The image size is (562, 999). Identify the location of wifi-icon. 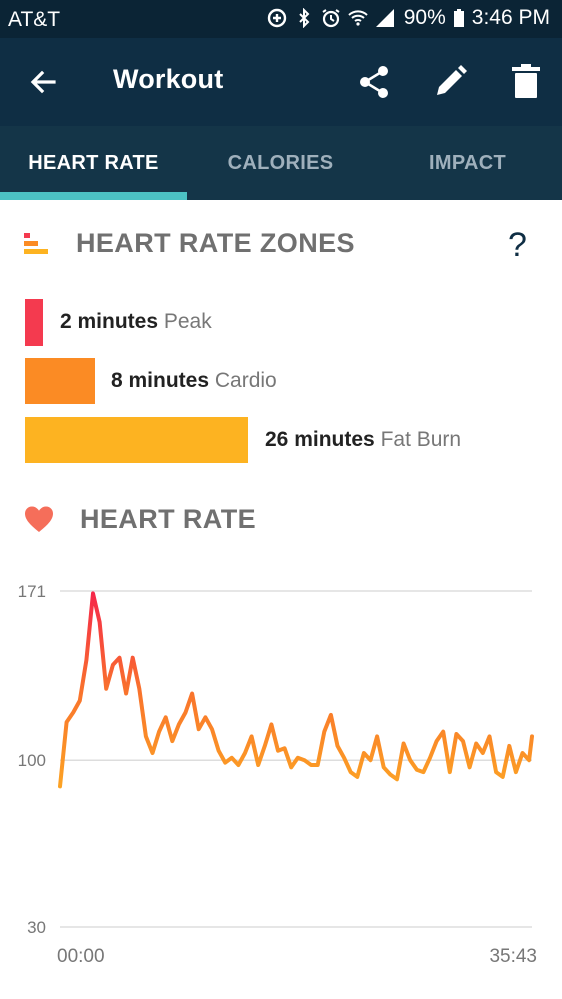
(358, 18).